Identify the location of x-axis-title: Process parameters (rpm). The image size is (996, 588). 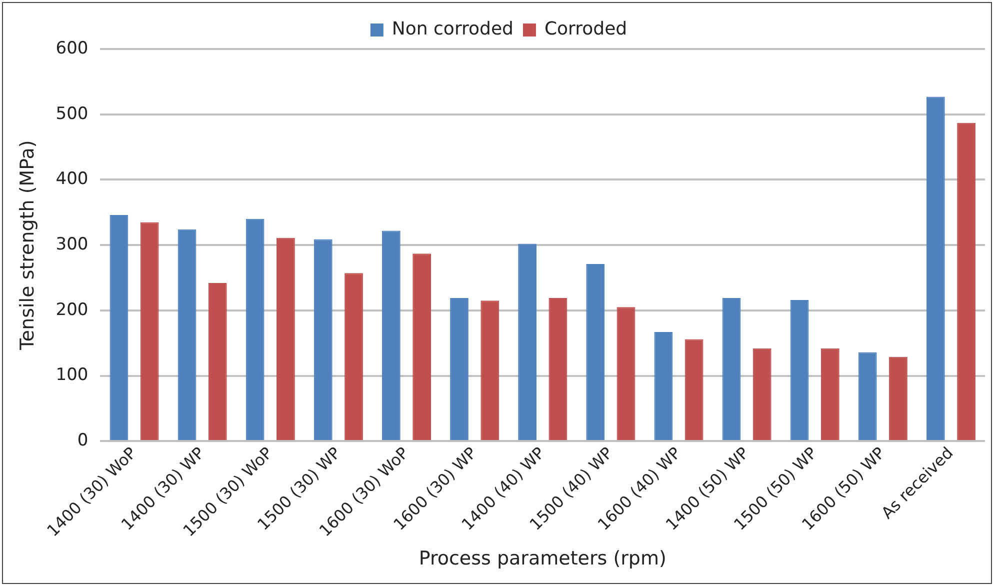
(542, 559).